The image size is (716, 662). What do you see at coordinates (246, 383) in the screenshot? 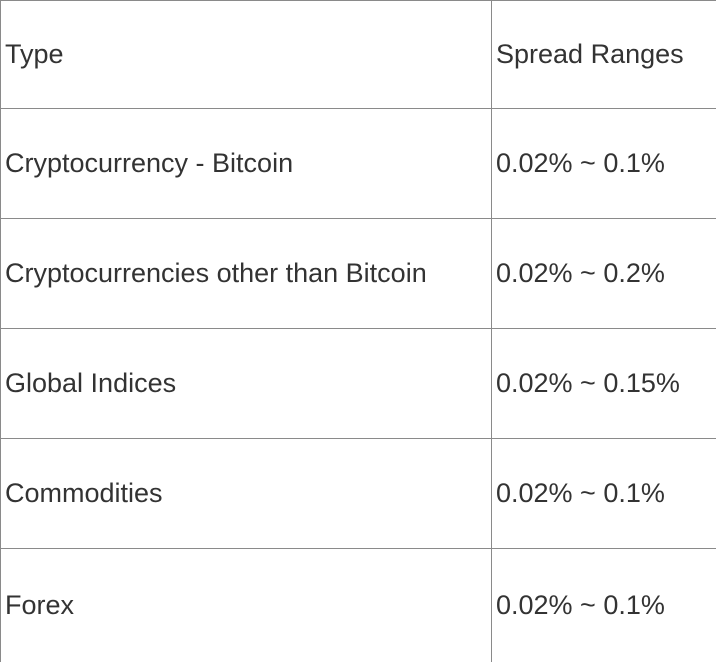
I see `type-cell: Global Indices` at bounding box center [246, 383].